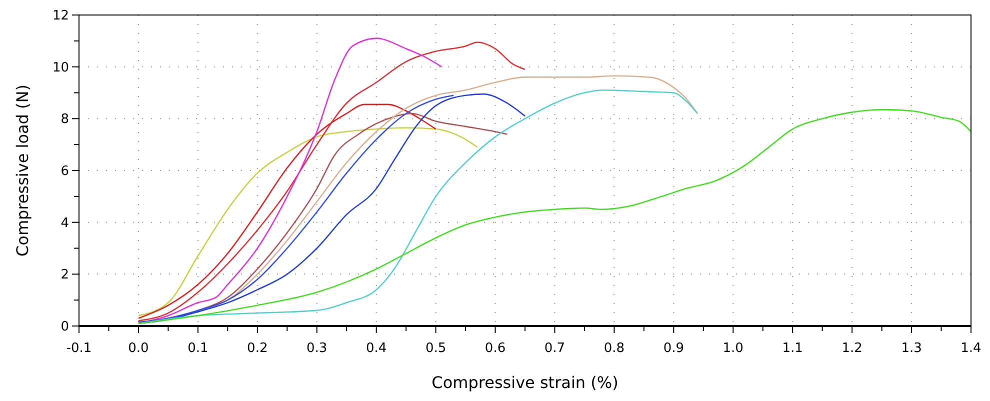  What do you see at coordinates (22, 170) in the screenshot?
I see `y-axis-title: Compressive load (N)` at bounding box center [22, 170].